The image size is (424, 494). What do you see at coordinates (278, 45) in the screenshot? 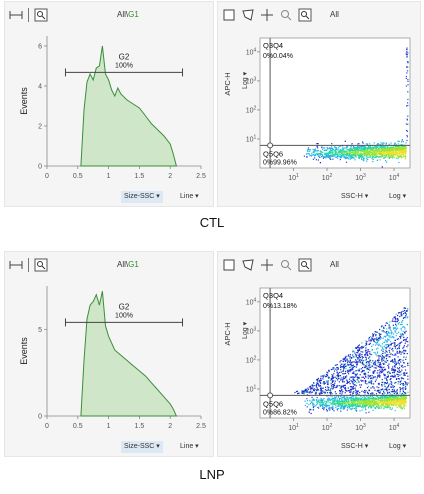
I see `quadrant-q4-name: Q4` at bounding box center [278, 45].